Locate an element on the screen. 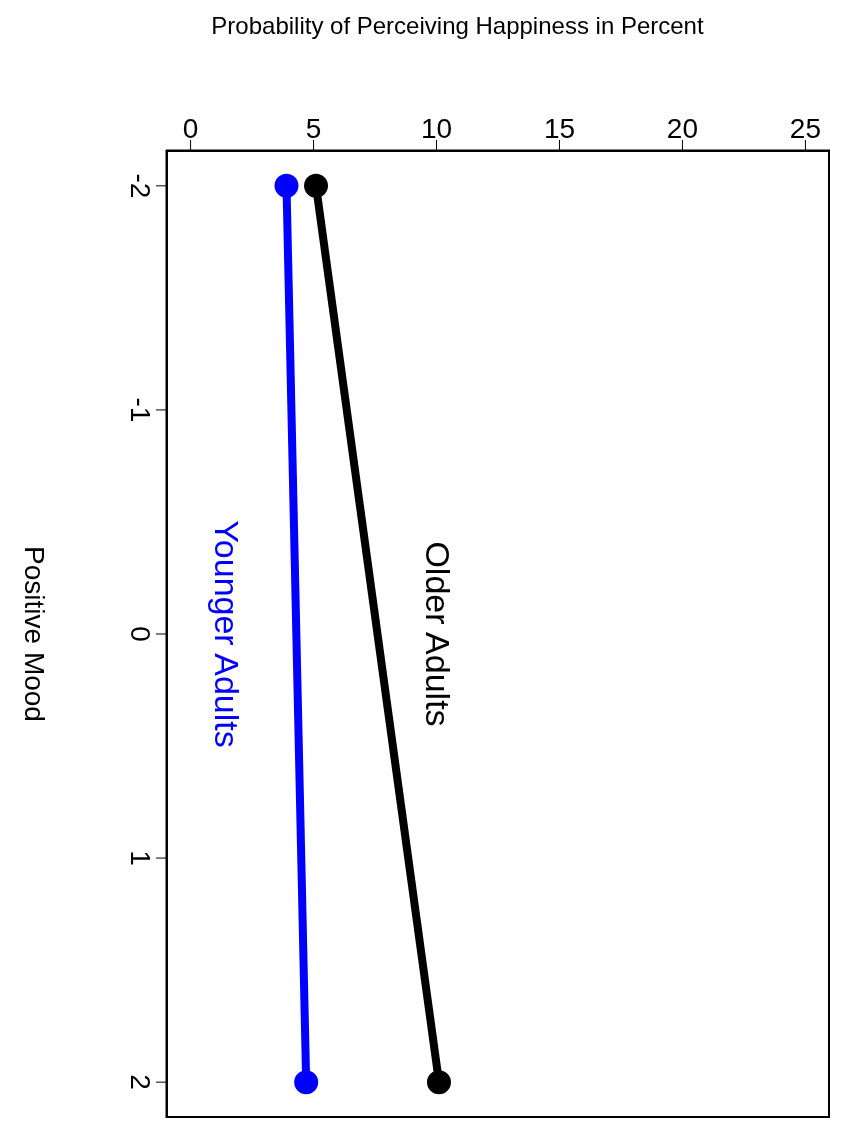 Image resolution: width=855 pixels, height=1128 pixels. y-tick-label: 1 is located at coordinates (140, 858).